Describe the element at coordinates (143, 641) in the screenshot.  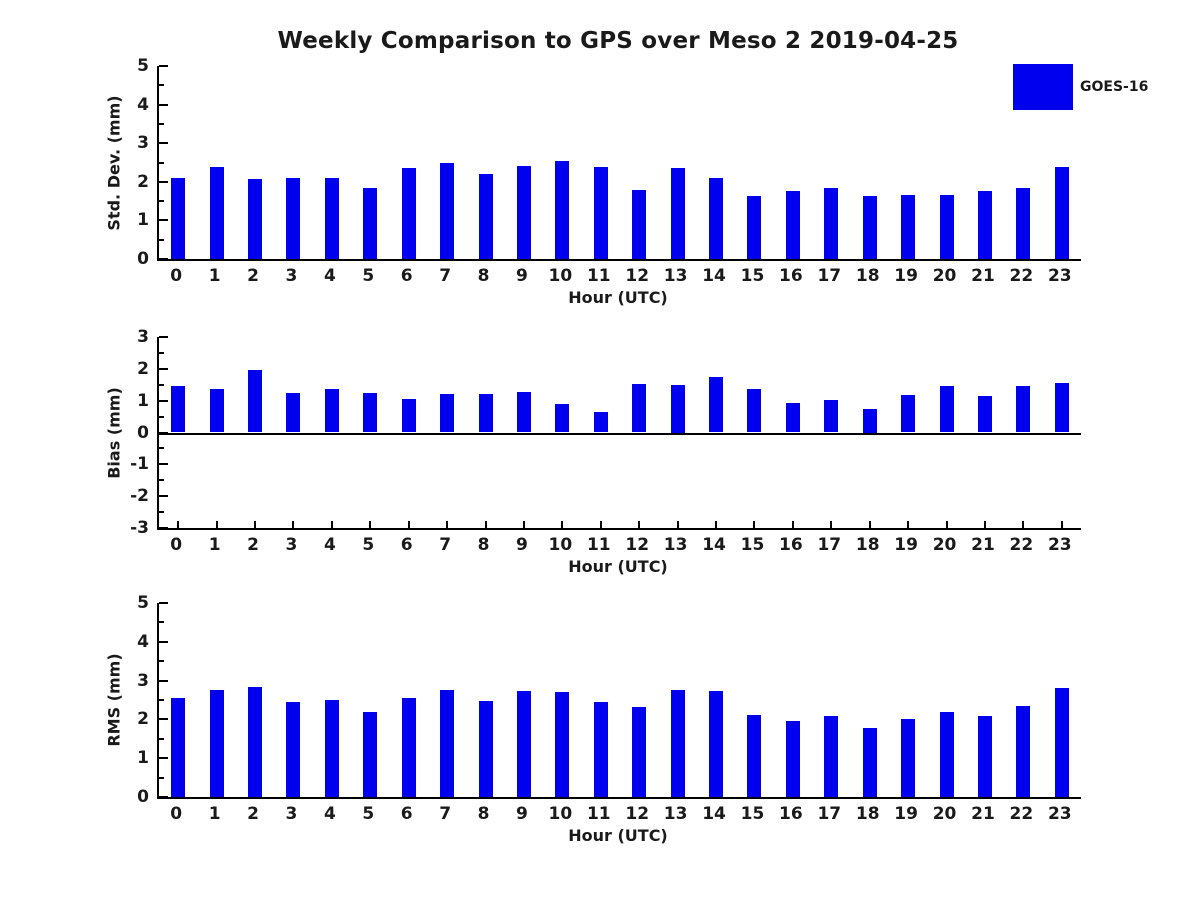
I see `y-tick-label: 4` at that location.